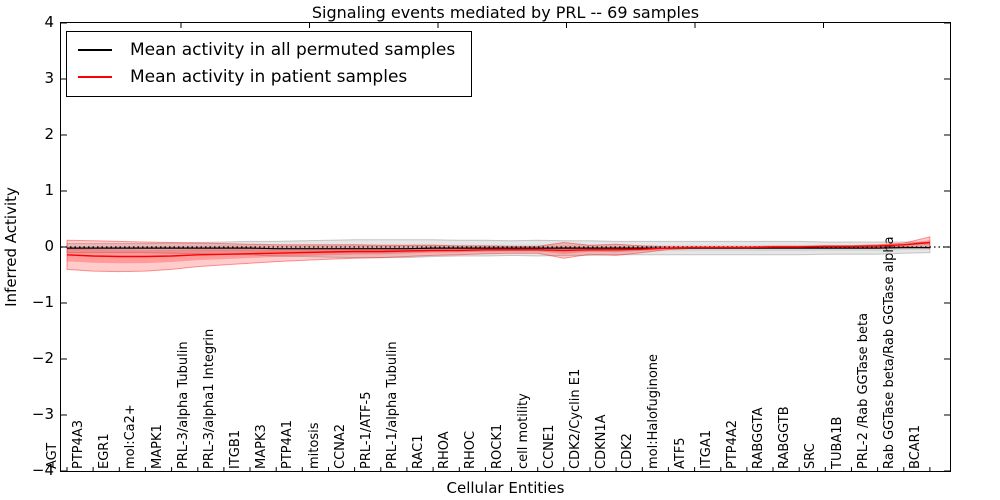  I want to click on legend-line-red, so click(95, 77).